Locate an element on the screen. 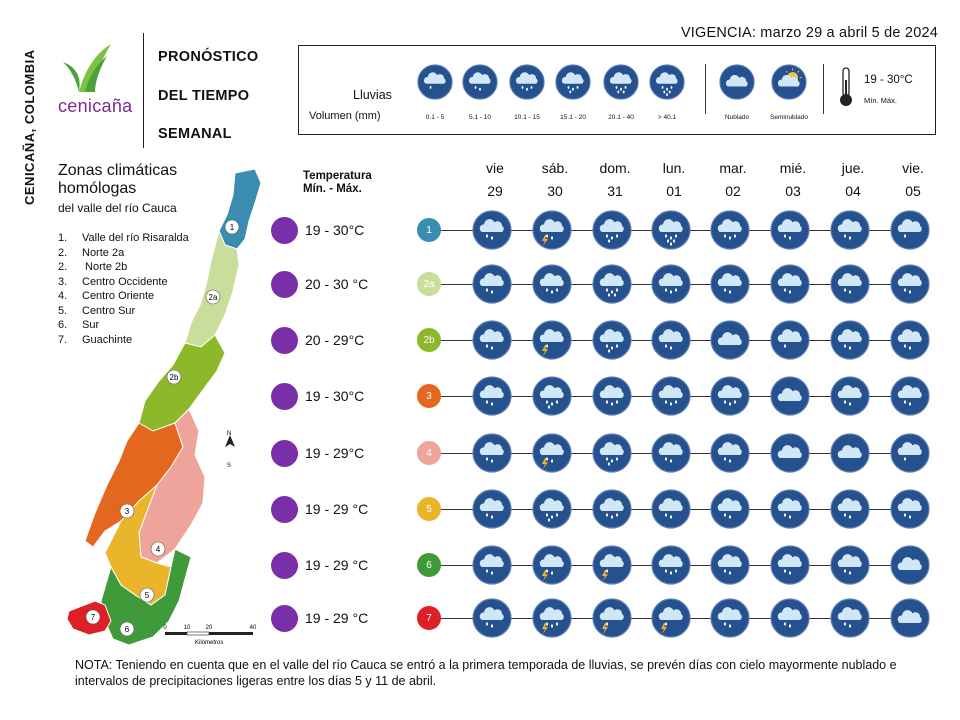 Image resolution: width=960 pixels, height=720 pixels. zone-list-name: Sur is located at coordinates (91, 325).